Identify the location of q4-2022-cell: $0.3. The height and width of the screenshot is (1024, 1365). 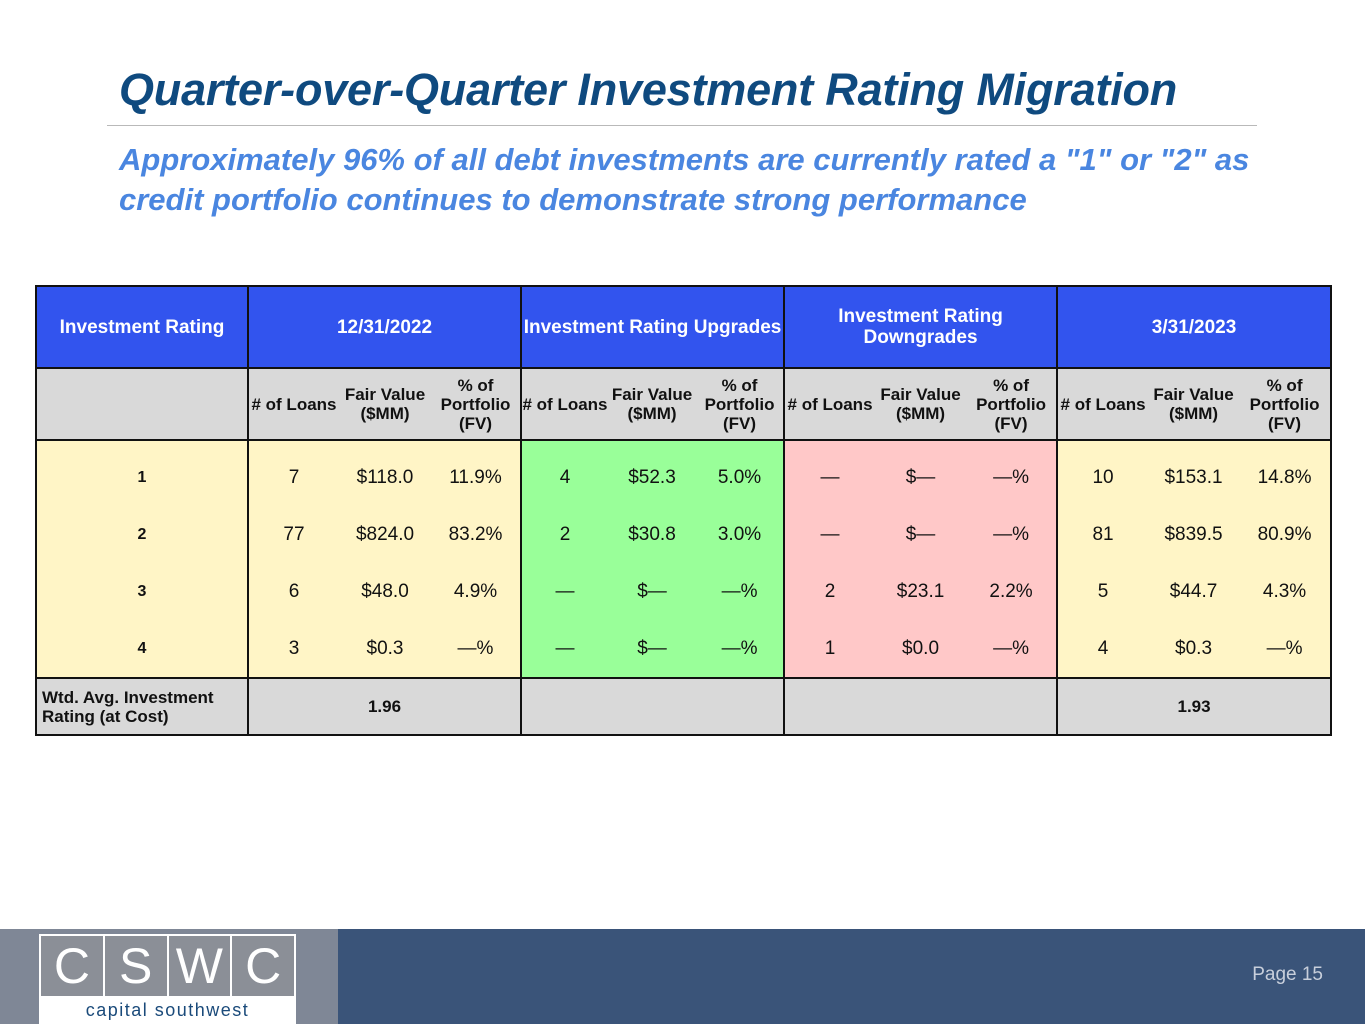
(385, 649).